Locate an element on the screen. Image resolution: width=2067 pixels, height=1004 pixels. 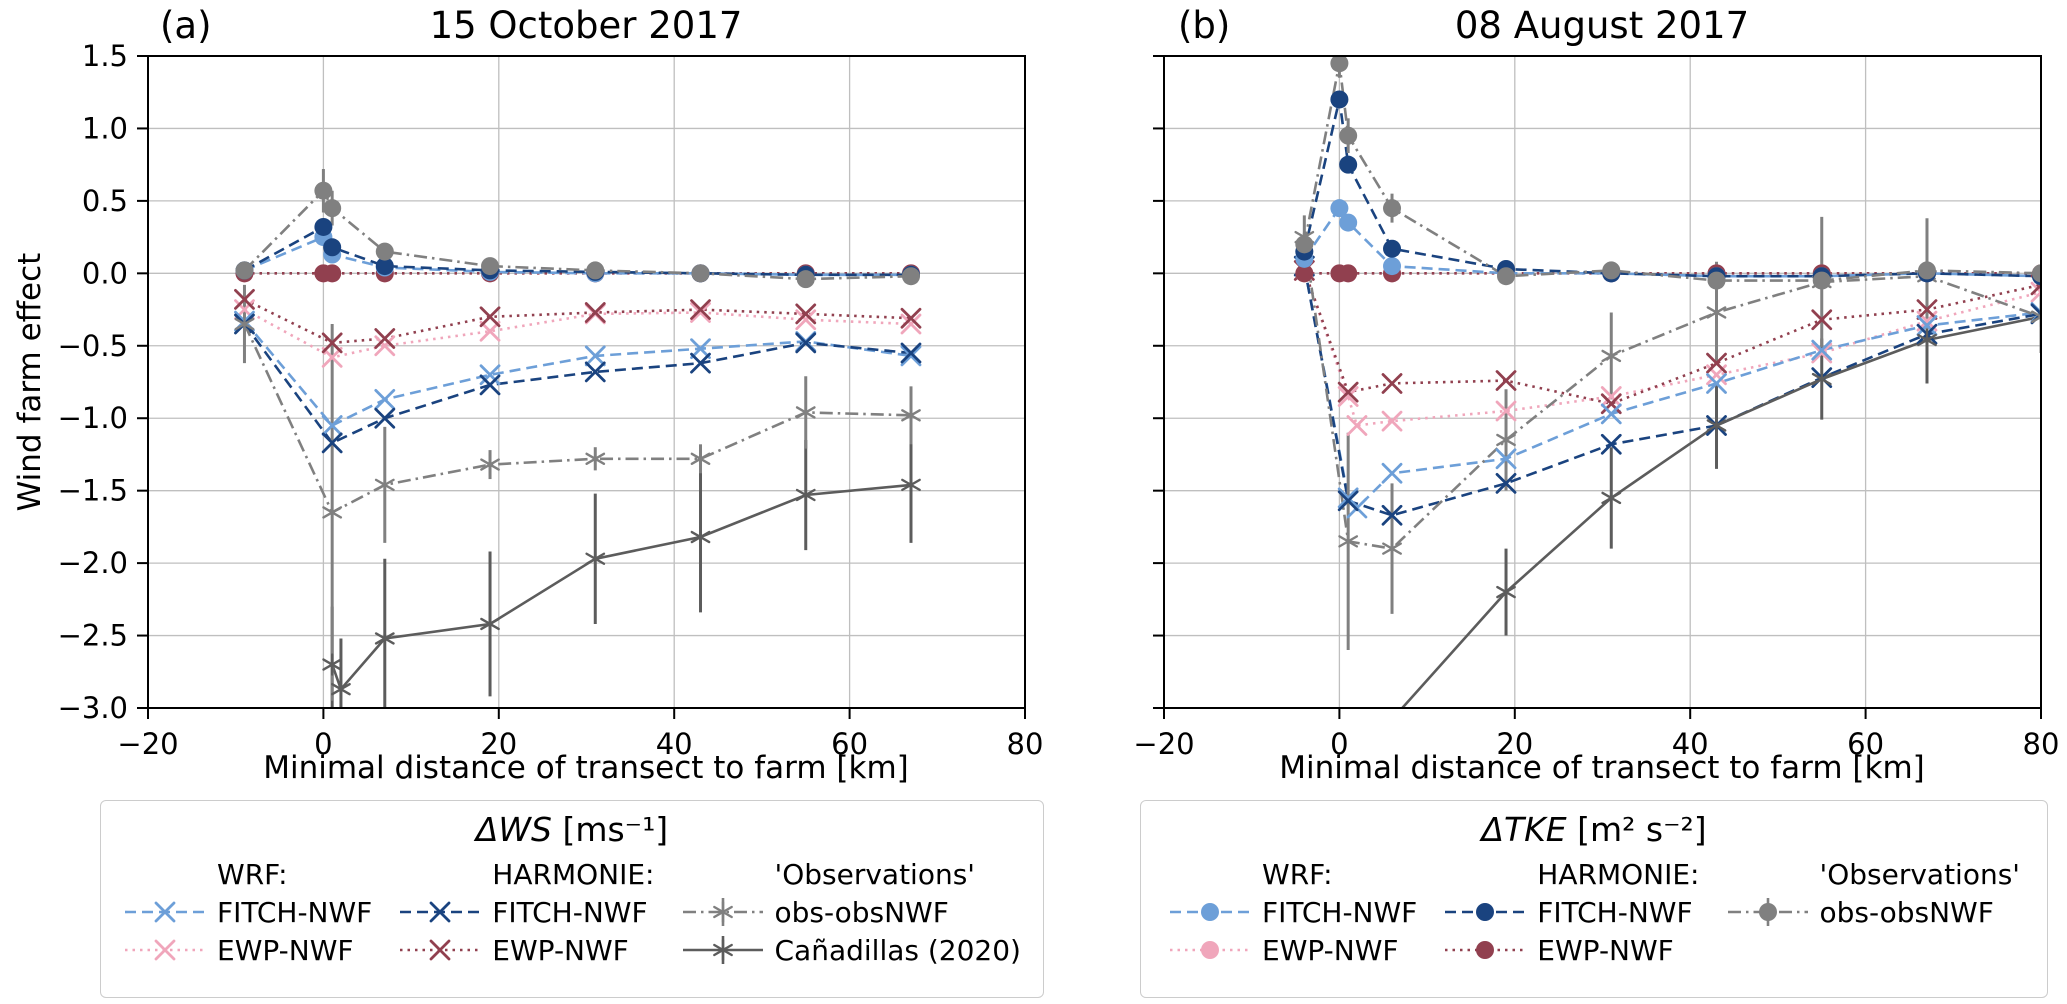
marker-o-tke_wrf_fitch is located at coordinates (1210, 912).